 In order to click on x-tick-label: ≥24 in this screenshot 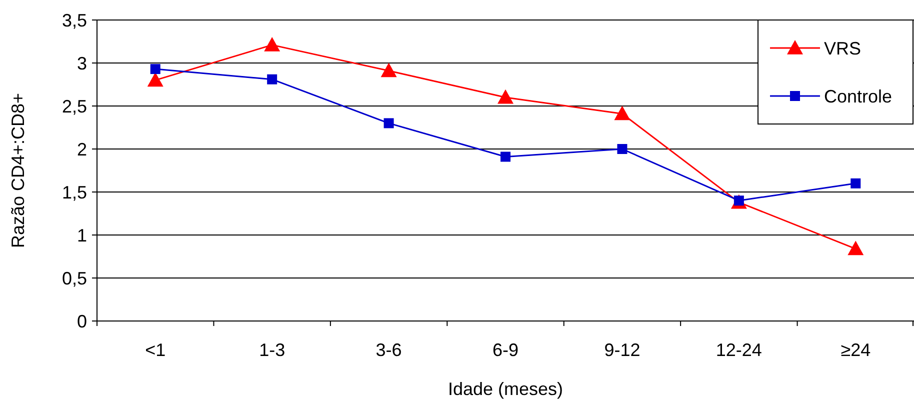, I will do `click(855, 350)`.